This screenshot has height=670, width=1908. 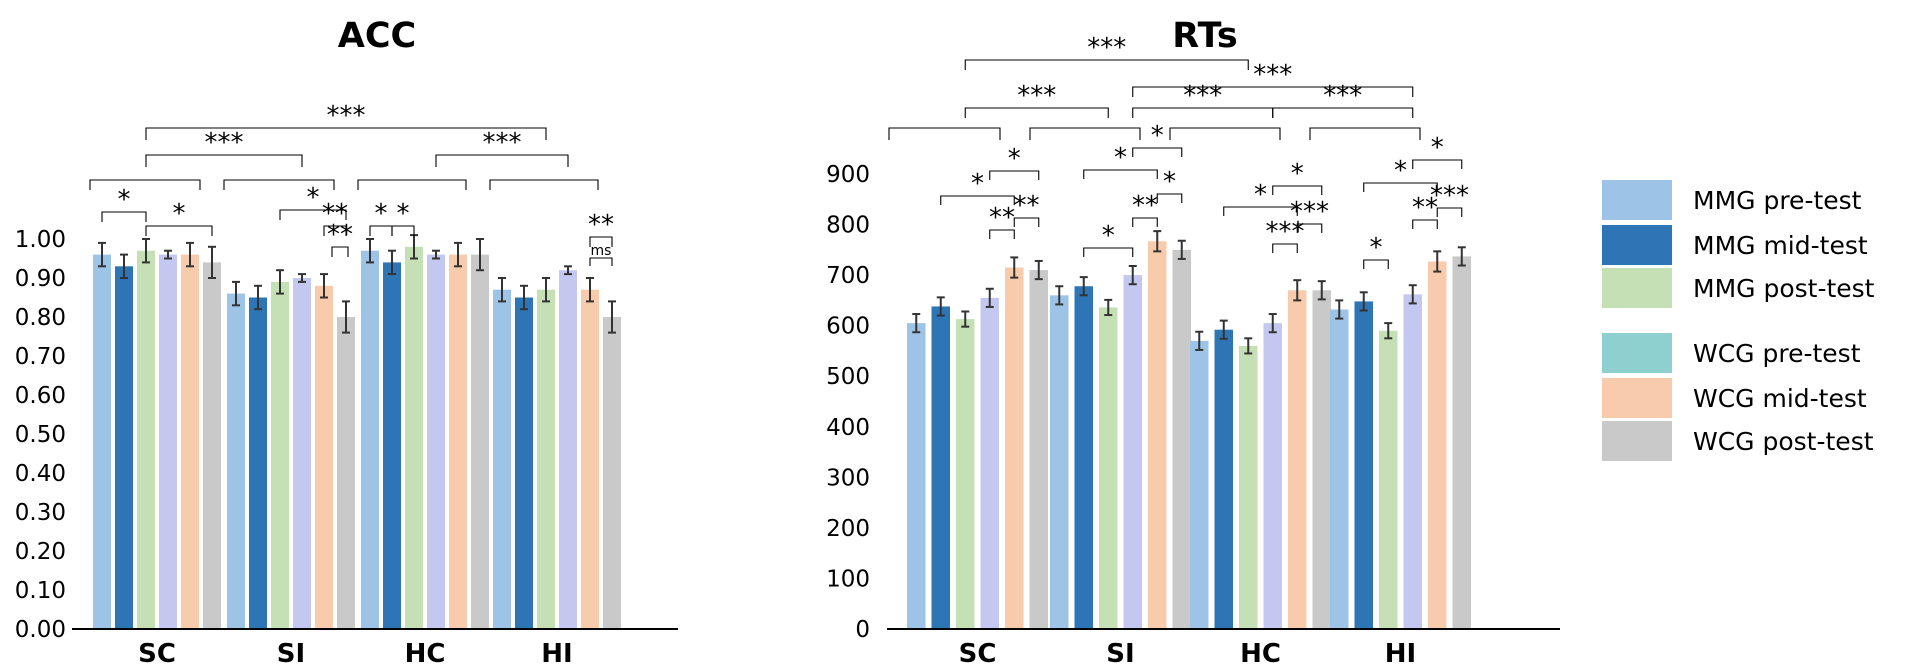 What do you see at coordinates (848, 226) in the screenshot?
I see `y-tick-label: 800` at bounding box center [848, 226].